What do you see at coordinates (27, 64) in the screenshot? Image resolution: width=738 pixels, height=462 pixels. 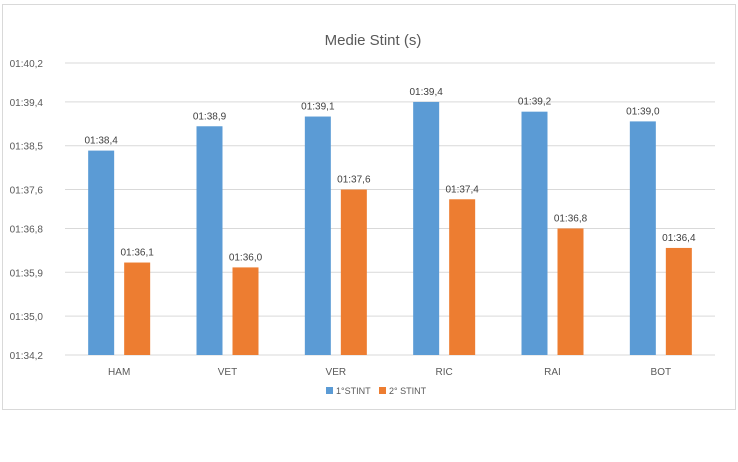 I see `y-tick-label: 01:40,2` at bounding box center [27, 64].